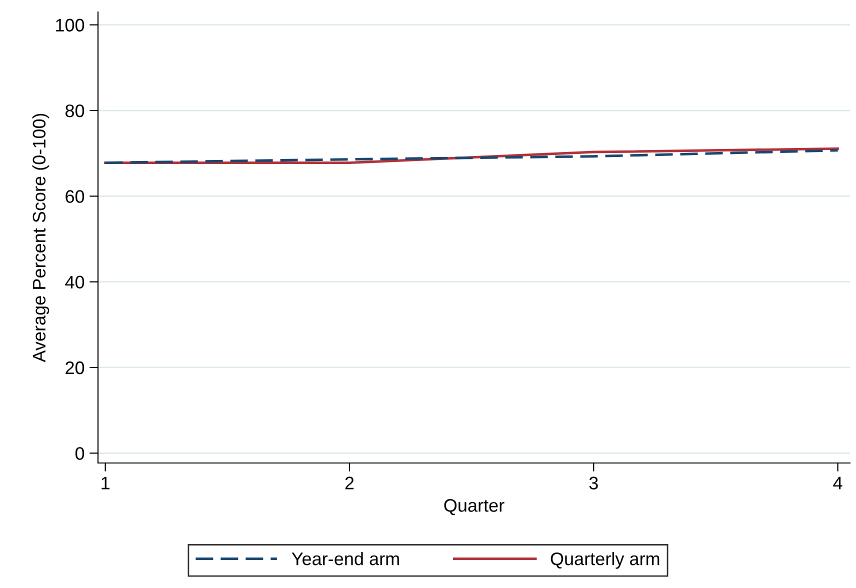 The width and height of the screenshot is (856, 588). What do you see at coordinates (75, 196) in the screenshot?
I see `y-tick-label: 60` at bounding box center [75, 196].